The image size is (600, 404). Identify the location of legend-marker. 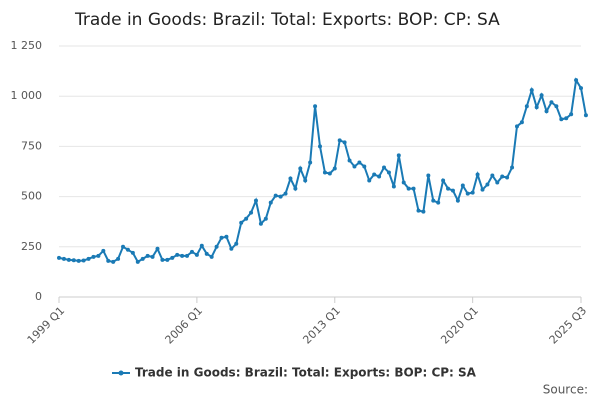
(121, 373).